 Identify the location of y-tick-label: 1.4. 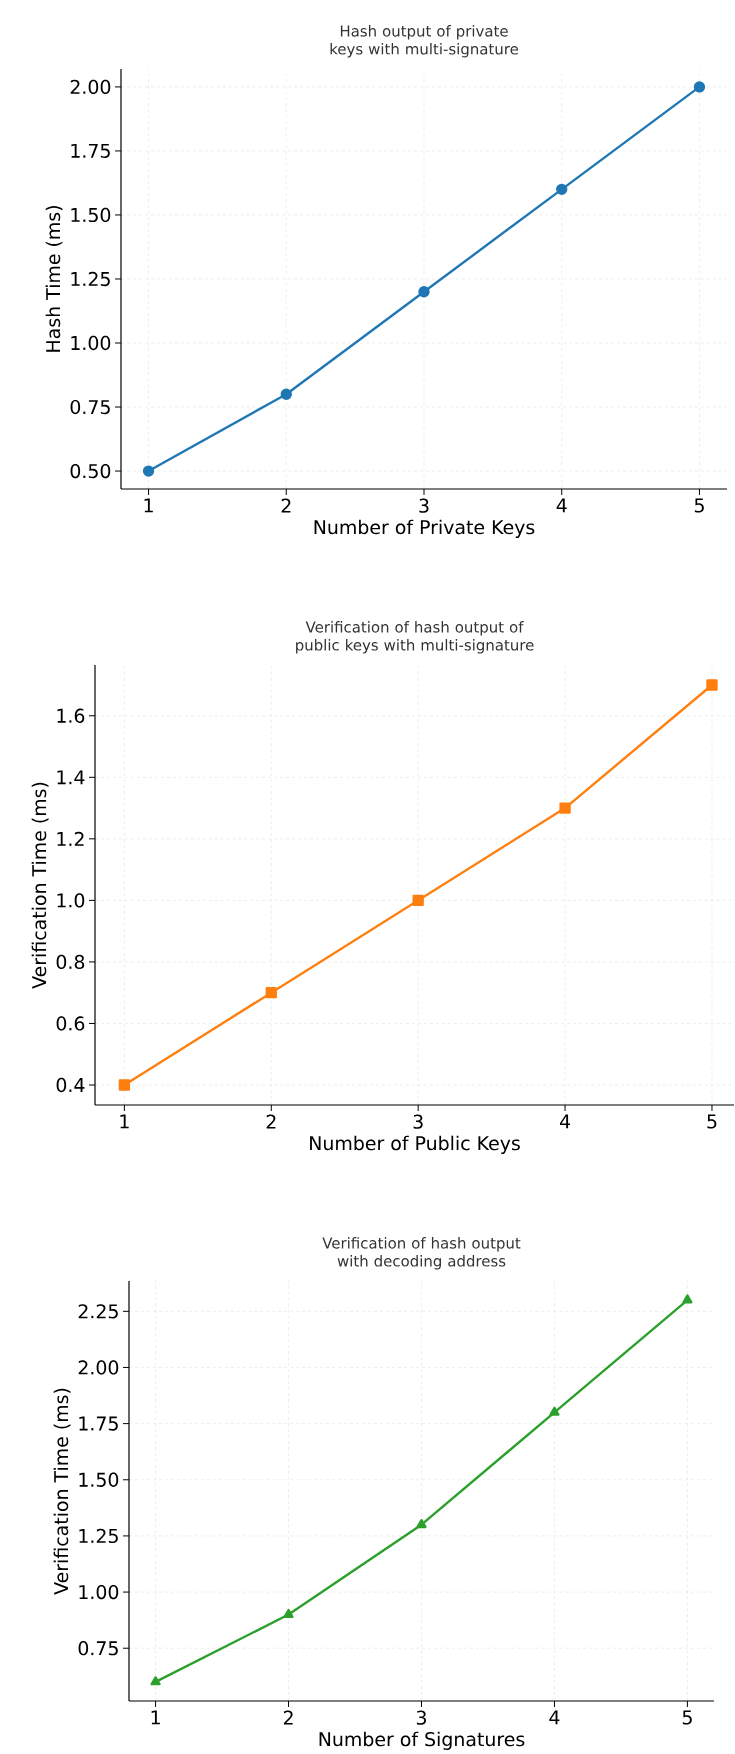
(71, 777).